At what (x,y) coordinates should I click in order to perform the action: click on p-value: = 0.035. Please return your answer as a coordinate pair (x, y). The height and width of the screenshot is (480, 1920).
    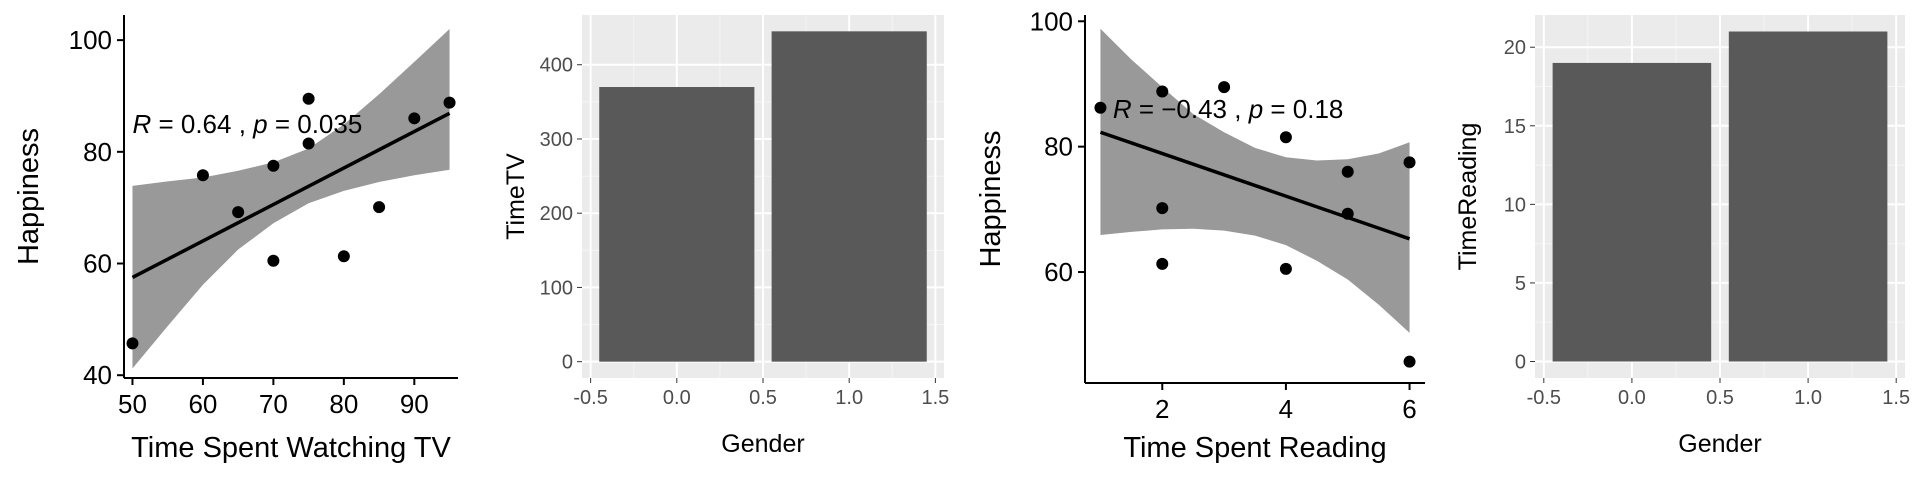
    Looking at the image, I should click on (315, 124).